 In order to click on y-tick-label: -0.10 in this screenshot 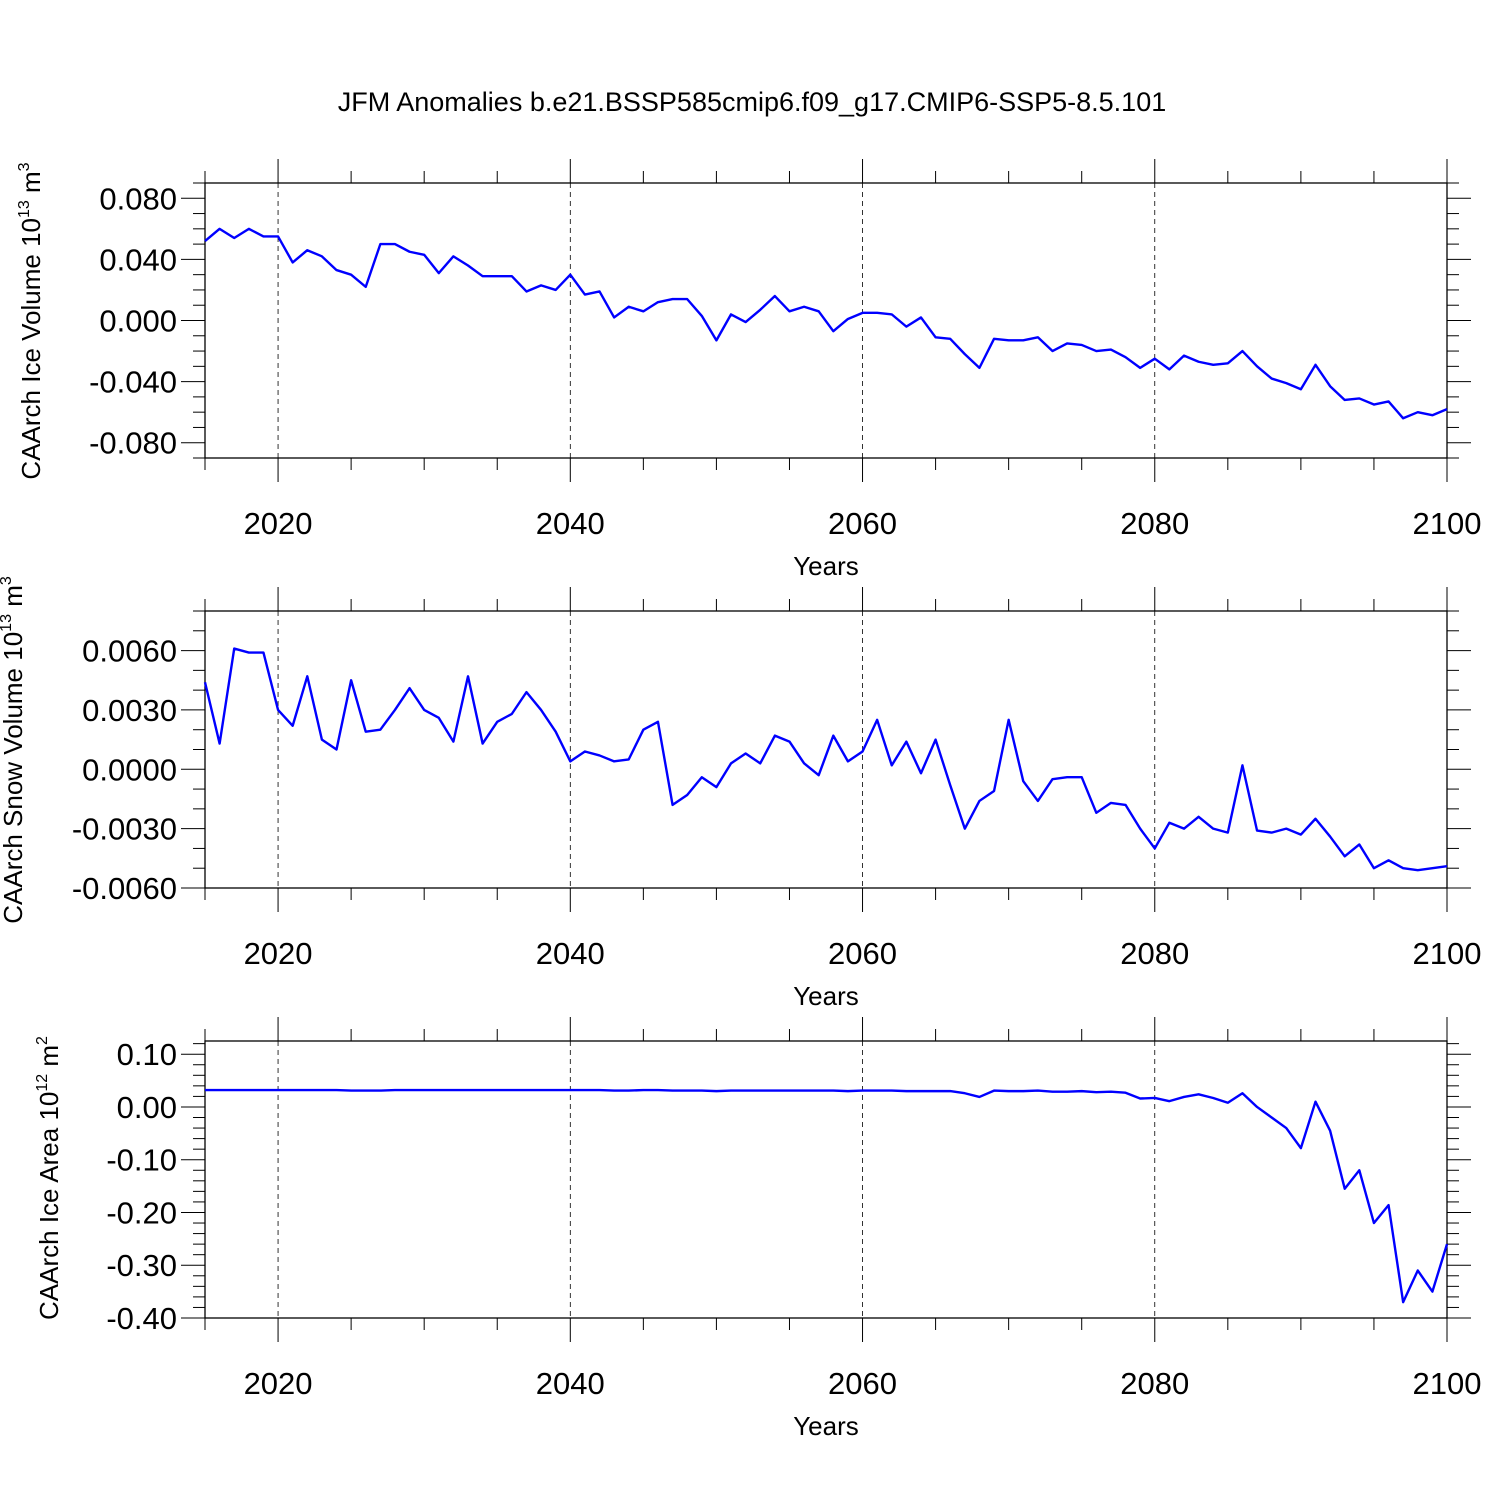, I will do `click(141, 1160)`.